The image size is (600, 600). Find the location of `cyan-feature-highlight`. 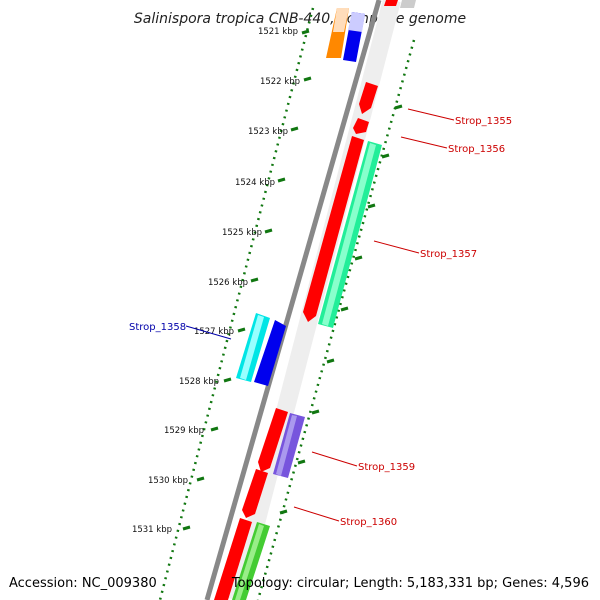

cyan-feature-highlight is located at coordinates (252, 347).